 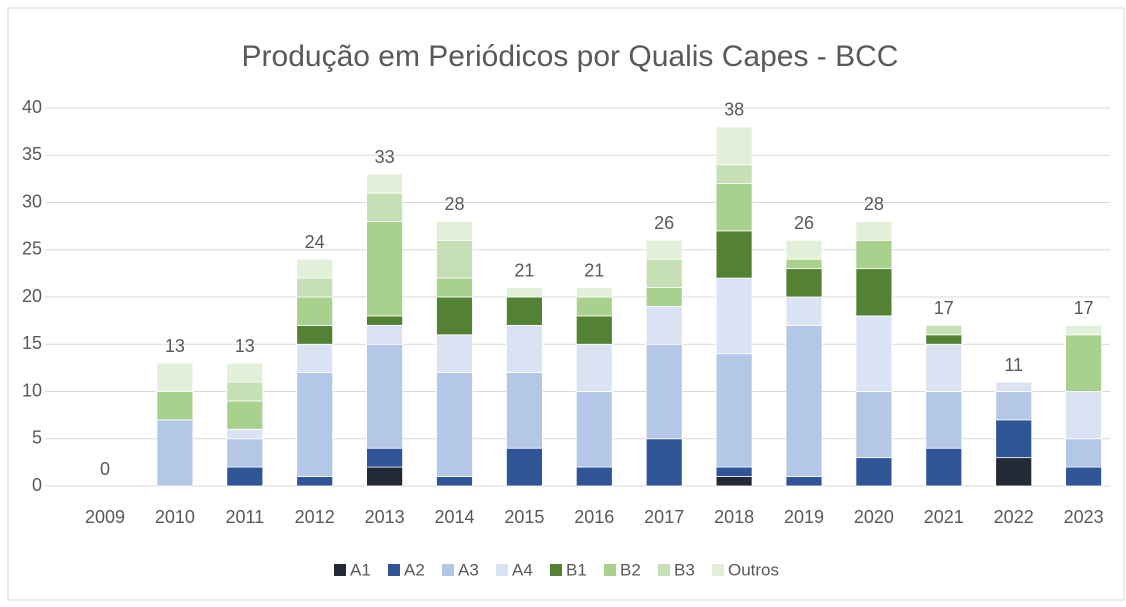 I want to click on x-tick-label: 2021, so click(x=944, y=517).